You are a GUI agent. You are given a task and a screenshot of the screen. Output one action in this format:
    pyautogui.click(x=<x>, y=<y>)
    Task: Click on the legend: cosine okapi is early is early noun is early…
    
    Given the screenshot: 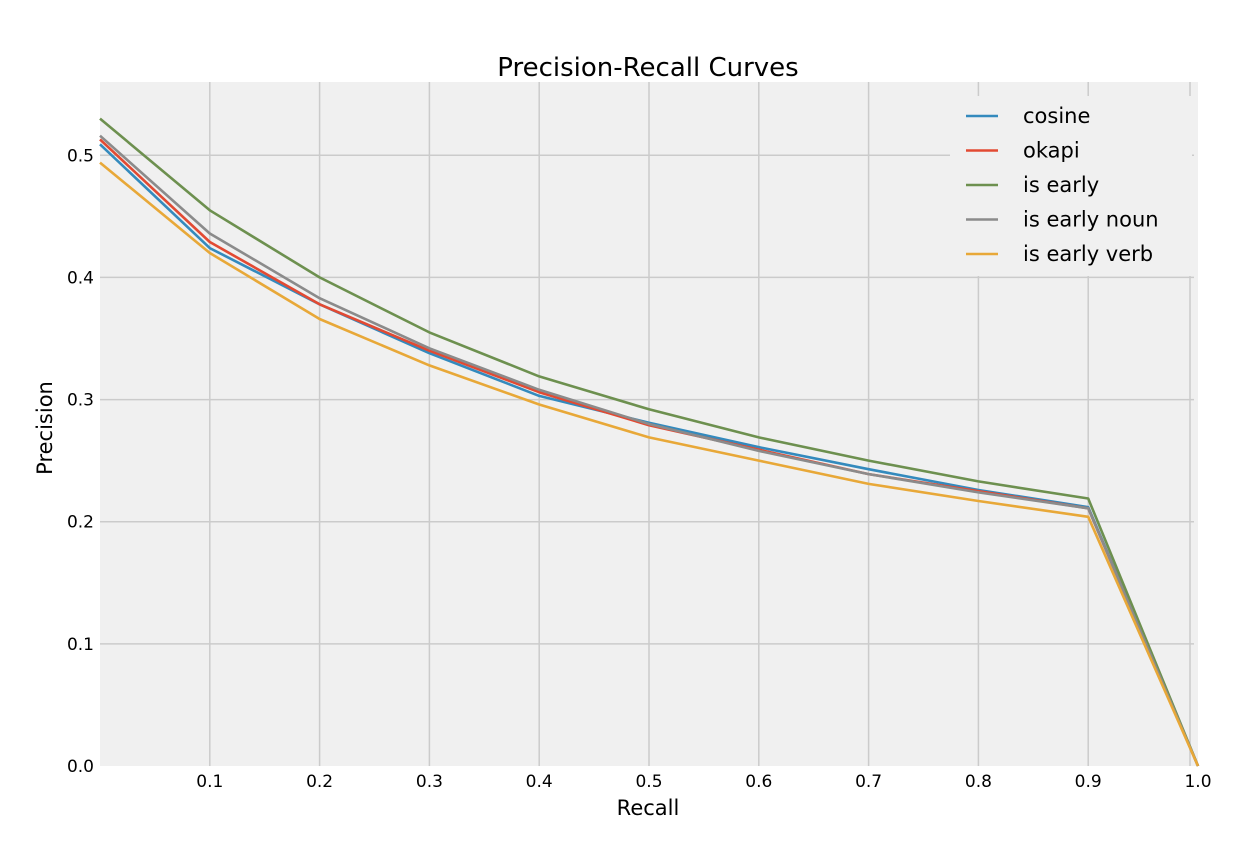 What is the action you would take?
    pyautogui.click(x=1071, y=186)
    